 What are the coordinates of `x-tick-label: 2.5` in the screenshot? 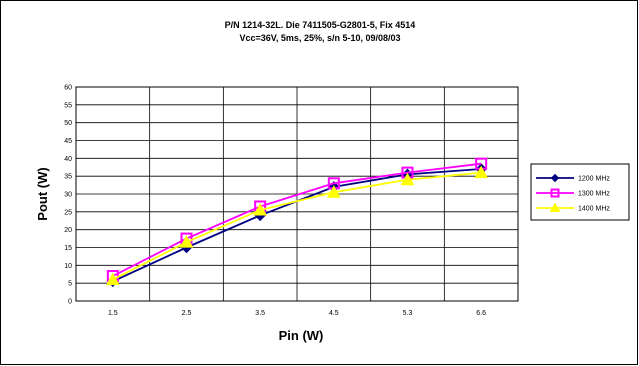 It's located at (187, 313).